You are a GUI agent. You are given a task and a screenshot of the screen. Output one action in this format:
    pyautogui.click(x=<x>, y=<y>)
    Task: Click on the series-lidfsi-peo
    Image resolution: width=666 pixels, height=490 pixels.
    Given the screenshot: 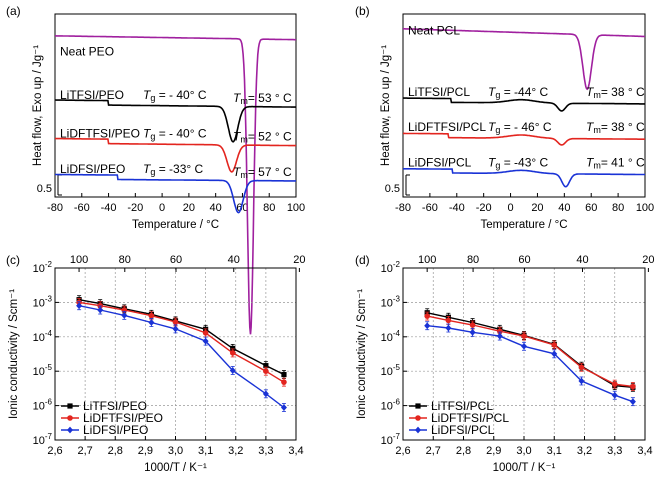 What is the action you would take?
    pyautogui.click(x=181, y=356)
    